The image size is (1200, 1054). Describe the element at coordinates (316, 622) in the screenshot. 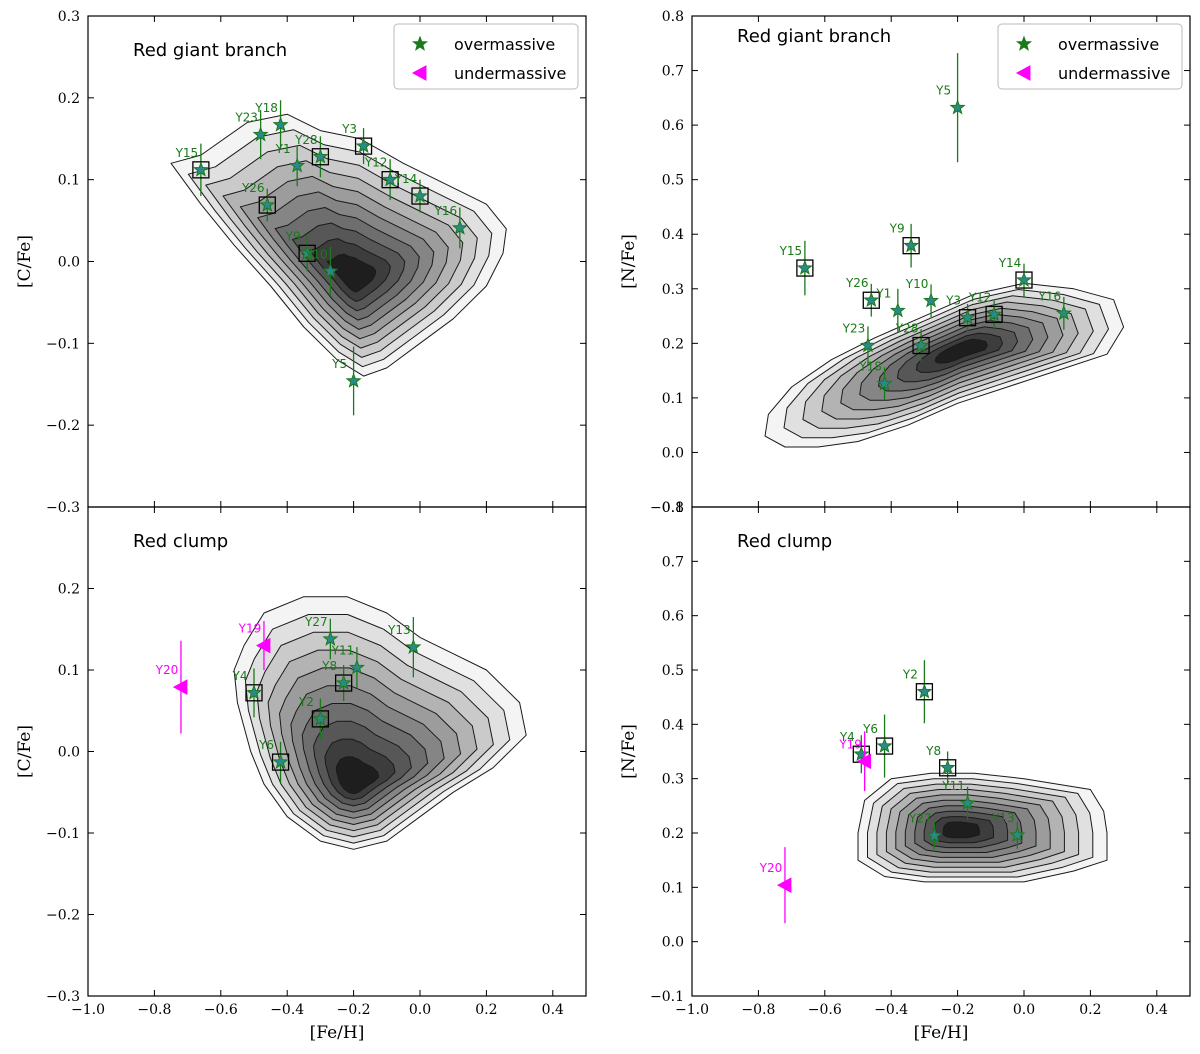

I see `point-label: Y27` at that location.